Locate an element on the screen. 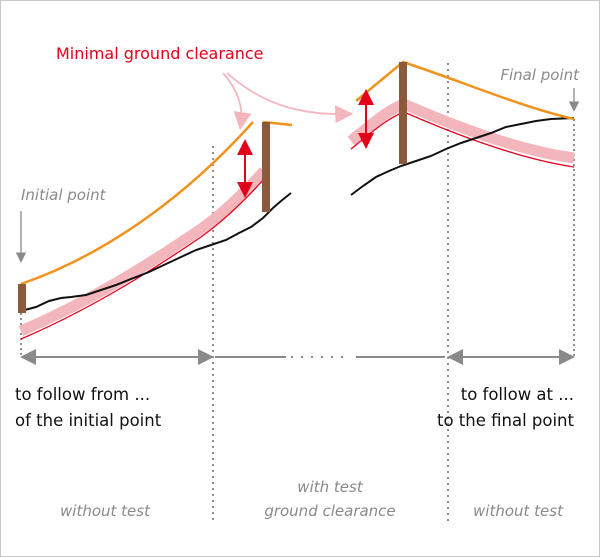 This screenshot has height=557, width=600. zone-label-right: without test is located at coordinates (518, 511).